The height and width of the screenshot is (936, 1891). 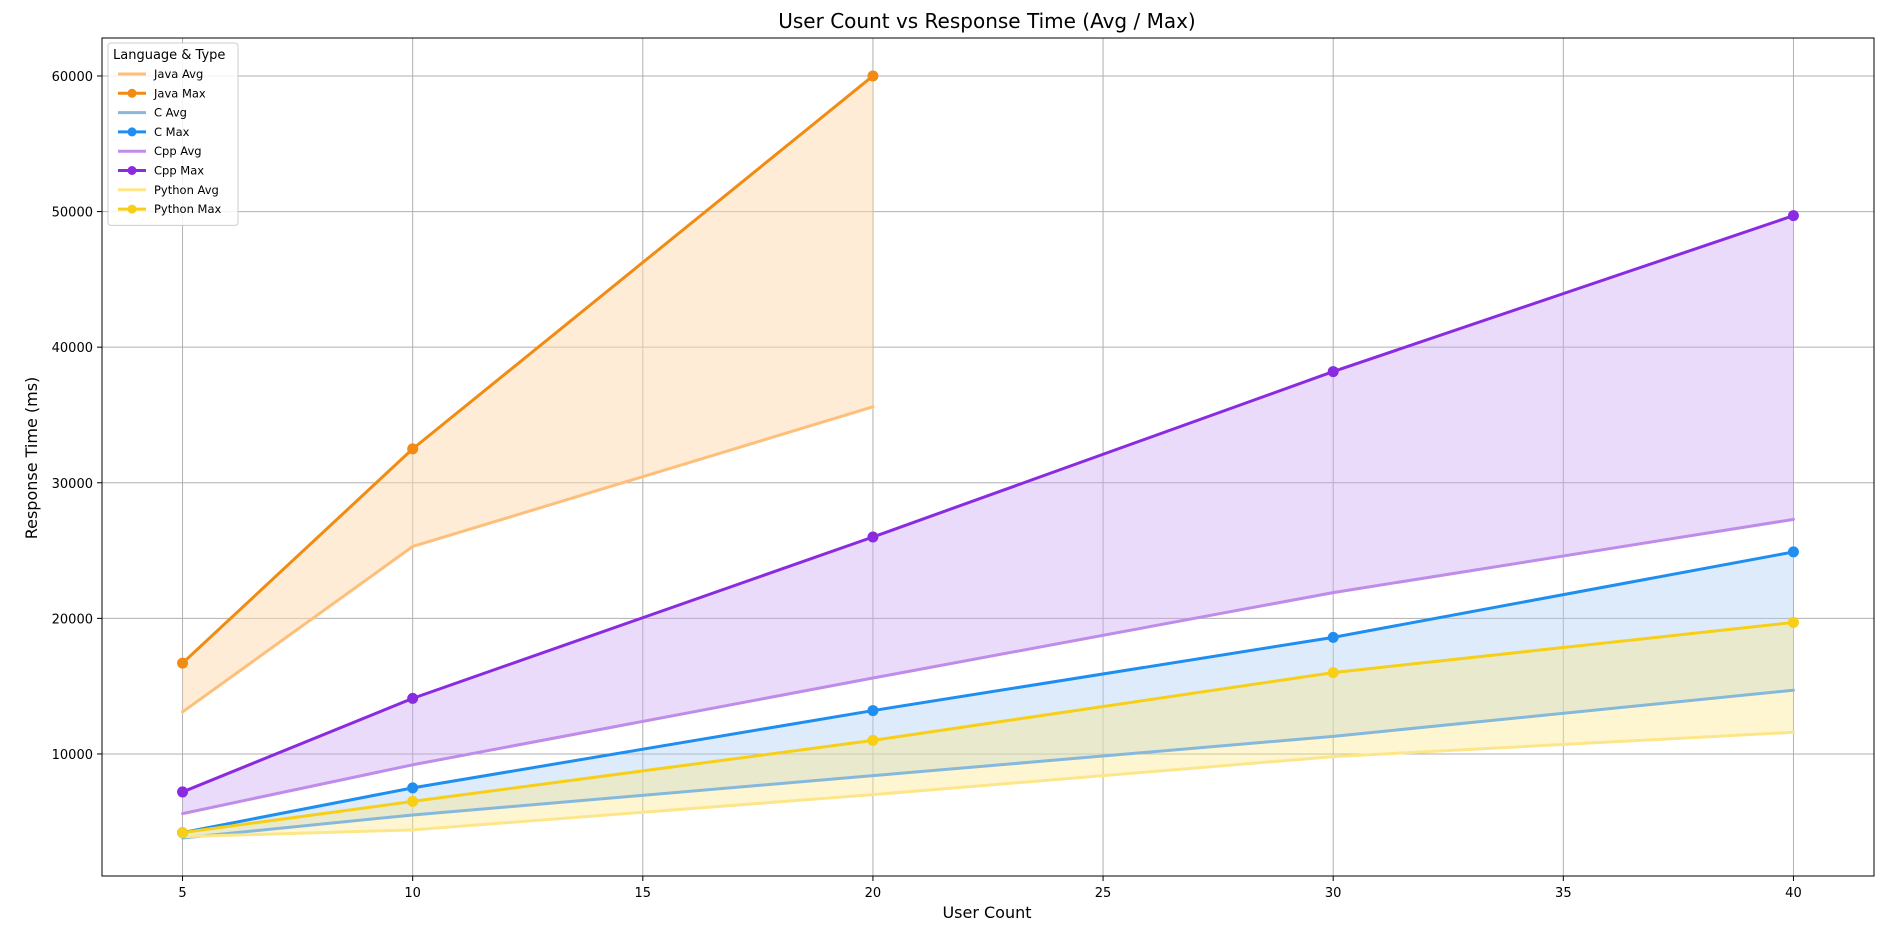 I want to click on x-axis-label: User Count, so click(x=986, y=912).